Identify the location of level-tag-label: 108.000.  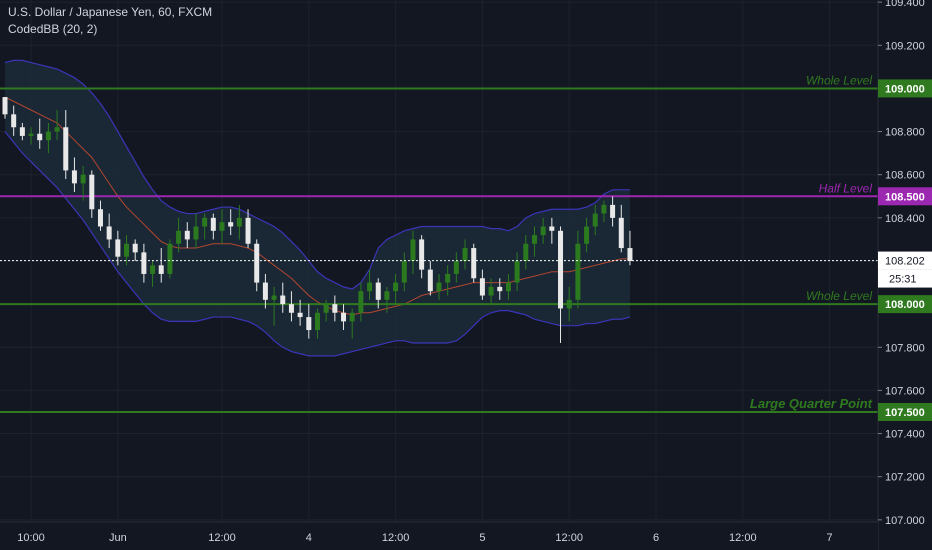
(905, 305).